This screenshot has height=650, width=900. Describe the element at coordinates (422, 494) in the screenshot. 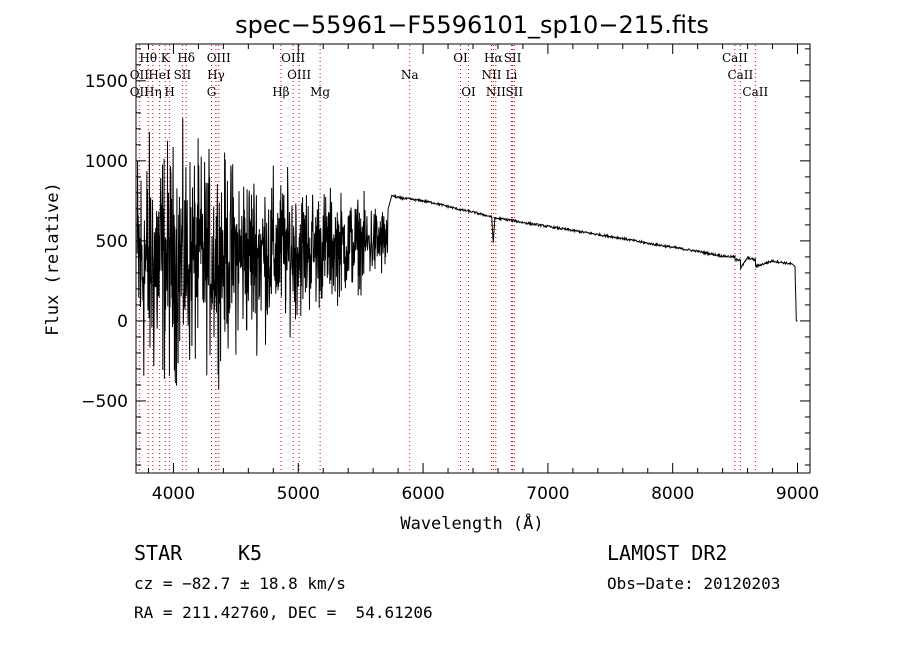

I see `x-tick-label: 6000` at that location.